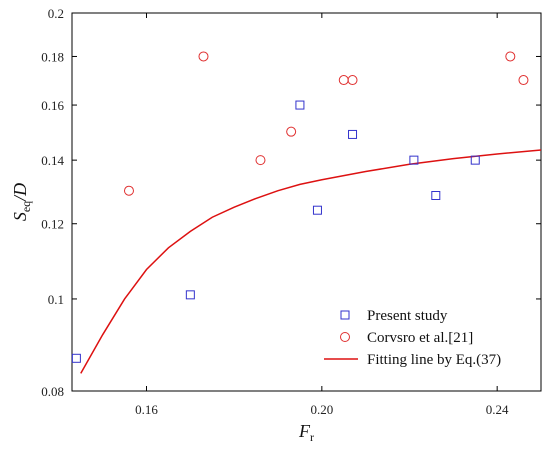  I want to click on y-tick-label: 0.2, so click(56, 13).